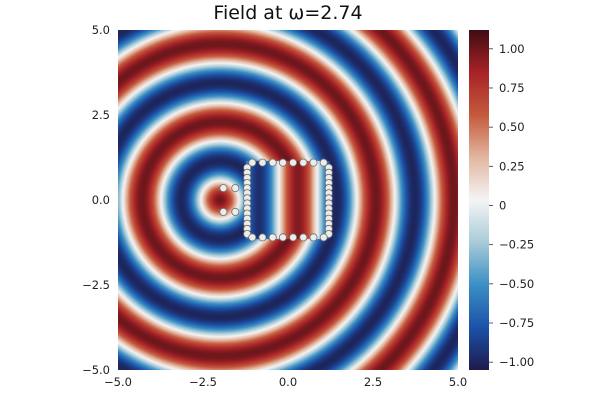 The image size is (600, 400). Describe the element at coordinates (512, 127) in the screenshot. I see `colorbar-tick-label: 0.50` at that location.